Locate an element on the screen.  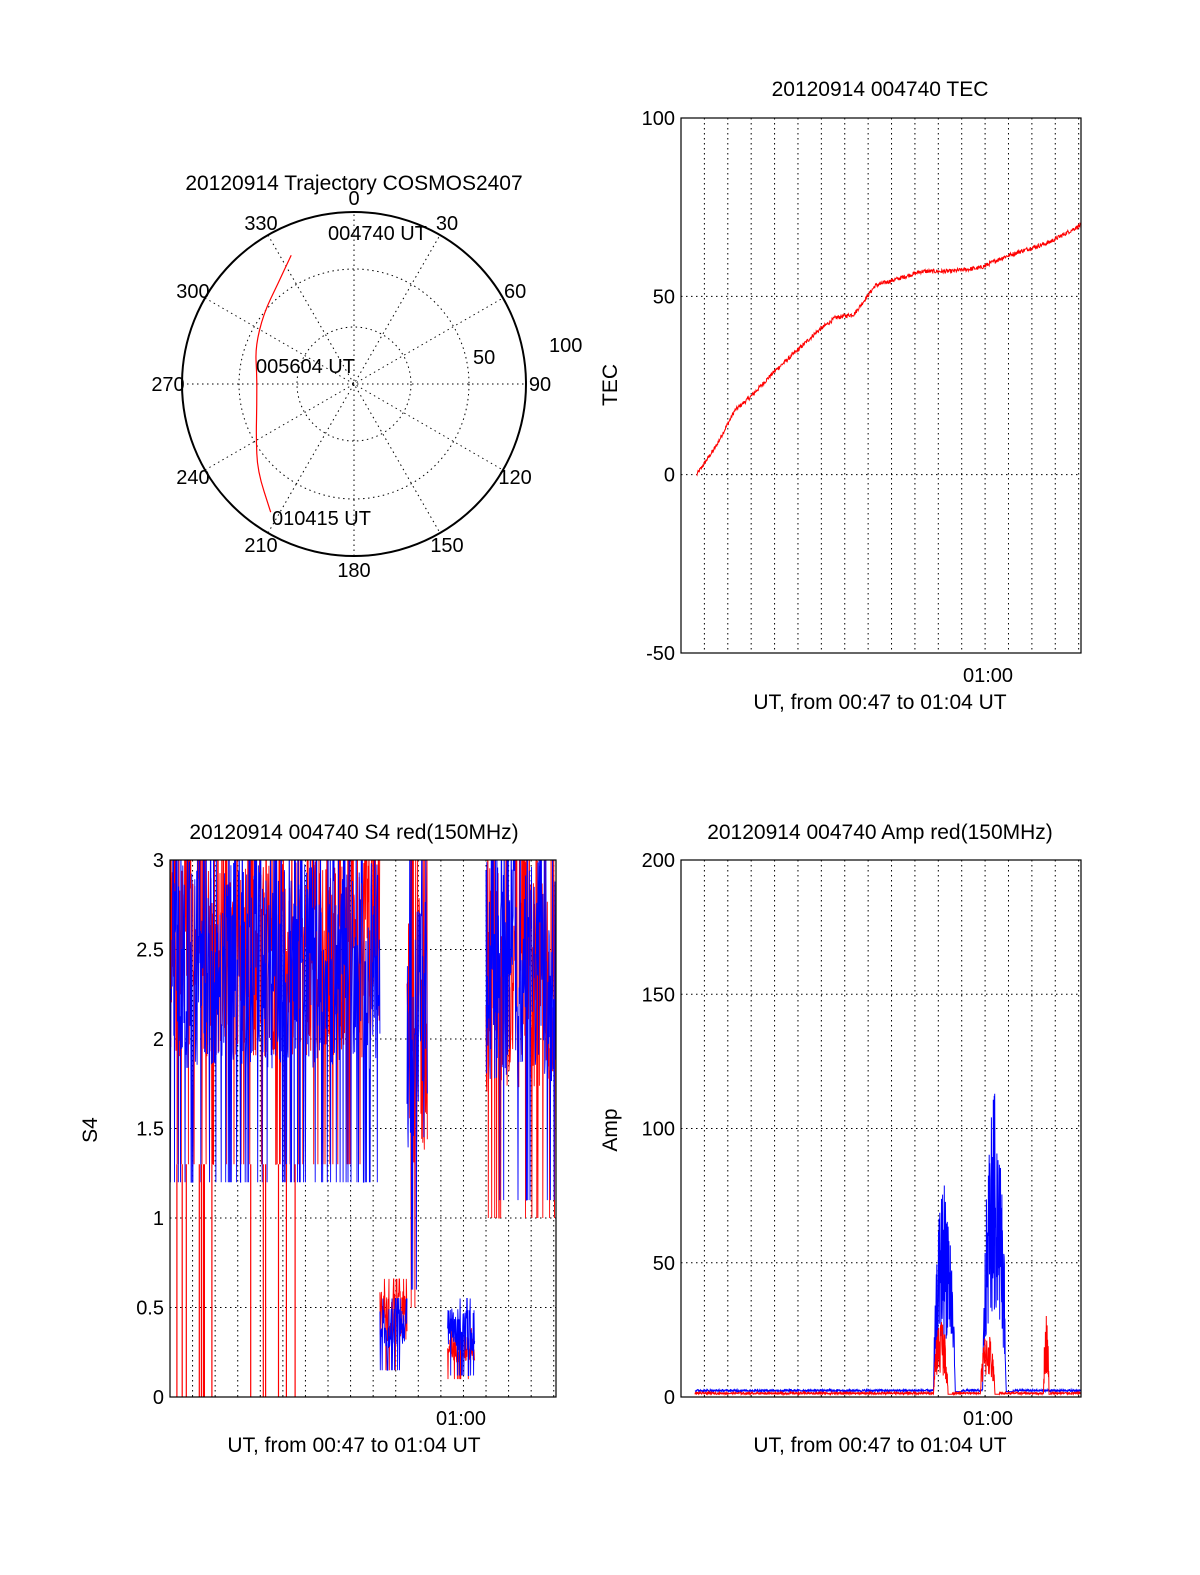
tec-y-tick--50: -50 is located at coordinates (660, 654).